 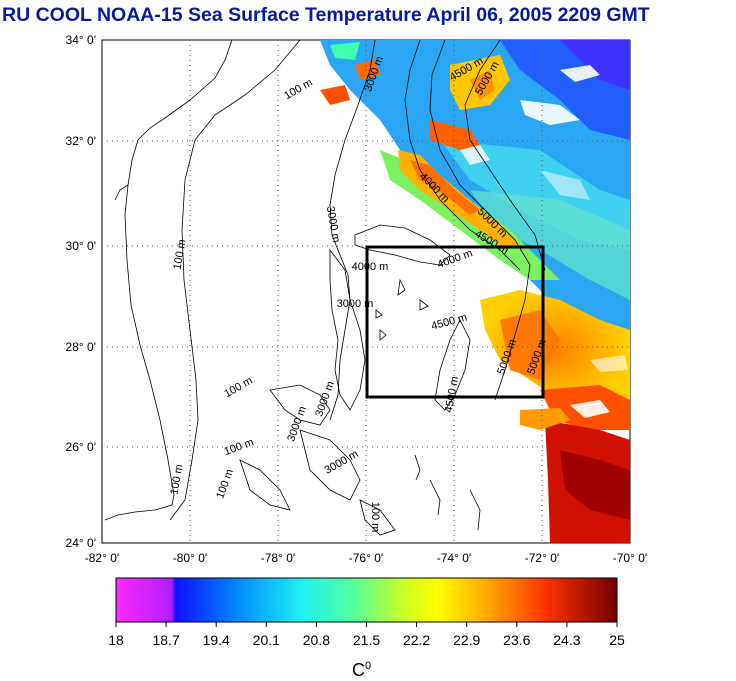 What do you see at coordinates (517, 640) in the screenshot?
I see `colorbar-tick-label: 23.6` at bounding box center [517, 640].